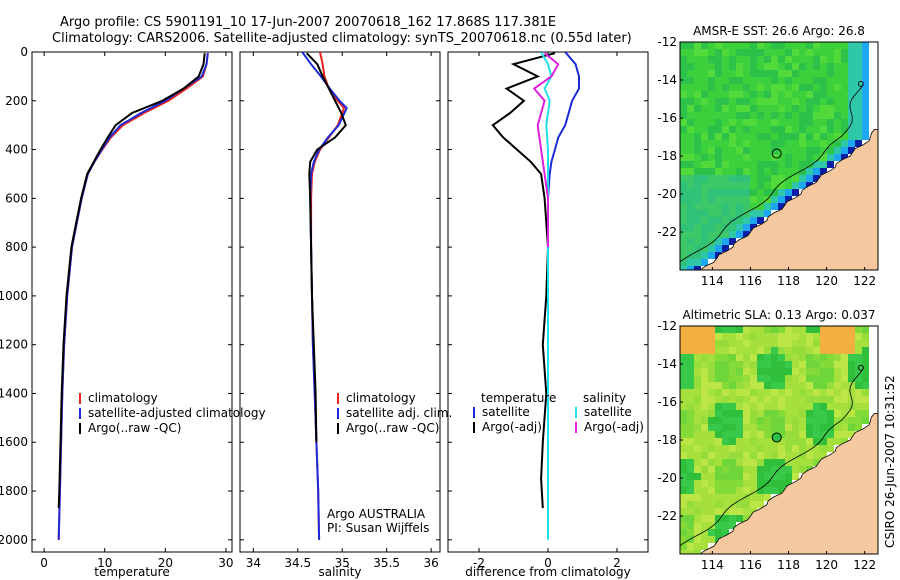  I want to click on series-line-salinity-satellite, so click(546, 296).